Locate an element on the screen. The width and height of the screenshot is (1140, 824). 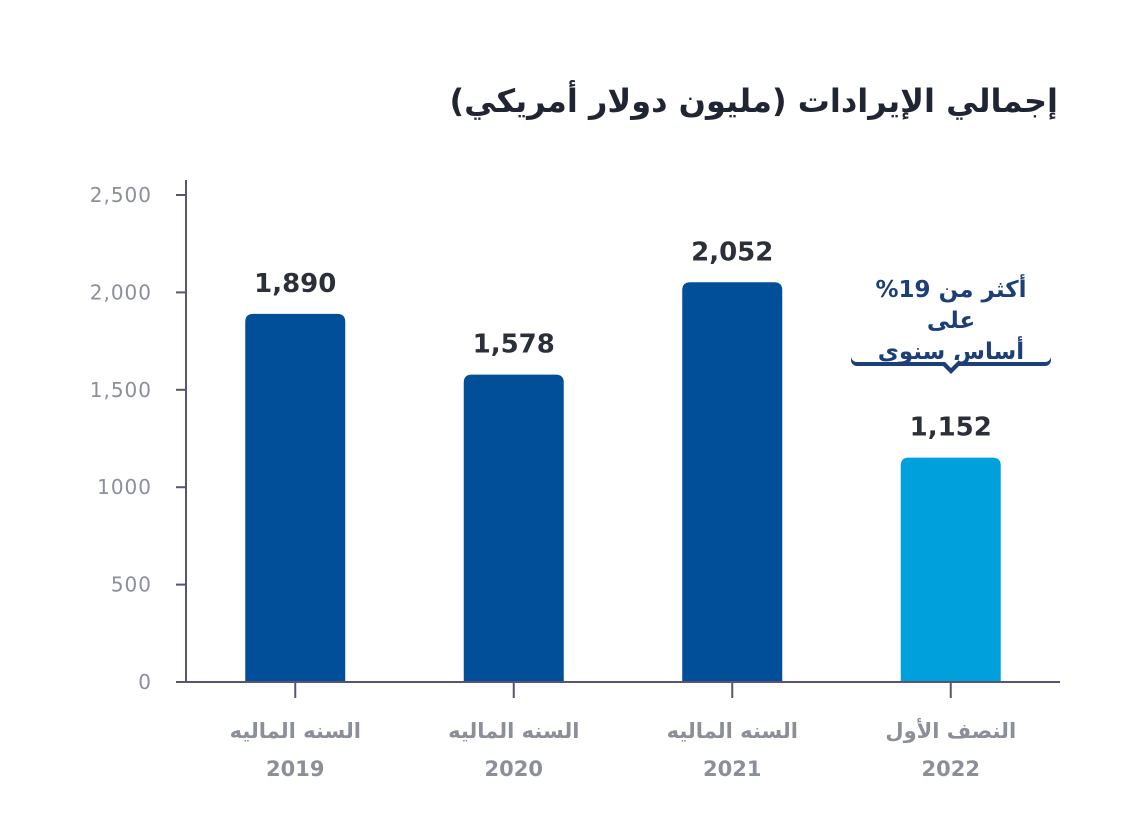
value-label: 1,890 is located at coordinates (295, 284).